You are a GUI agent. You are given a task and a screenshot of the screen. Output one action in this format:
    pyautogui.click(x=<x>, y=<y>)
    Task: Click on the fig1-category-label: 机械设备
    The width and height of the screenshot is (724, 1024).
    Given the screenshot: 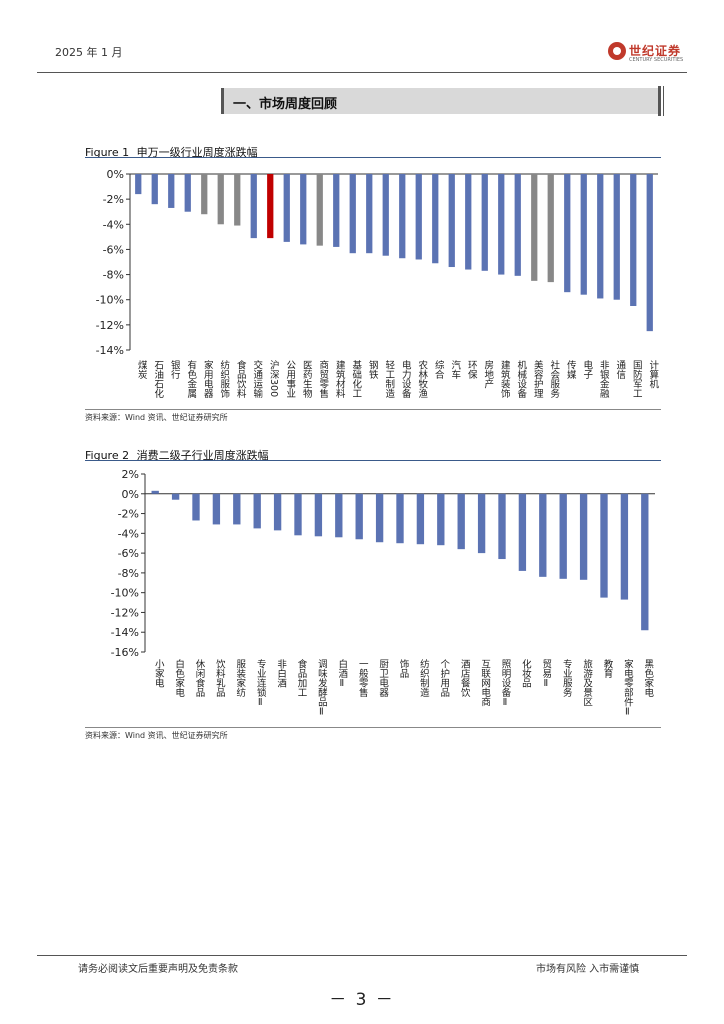 What is the action you would take?
    pyautogui.click(x=521, y=379)
    